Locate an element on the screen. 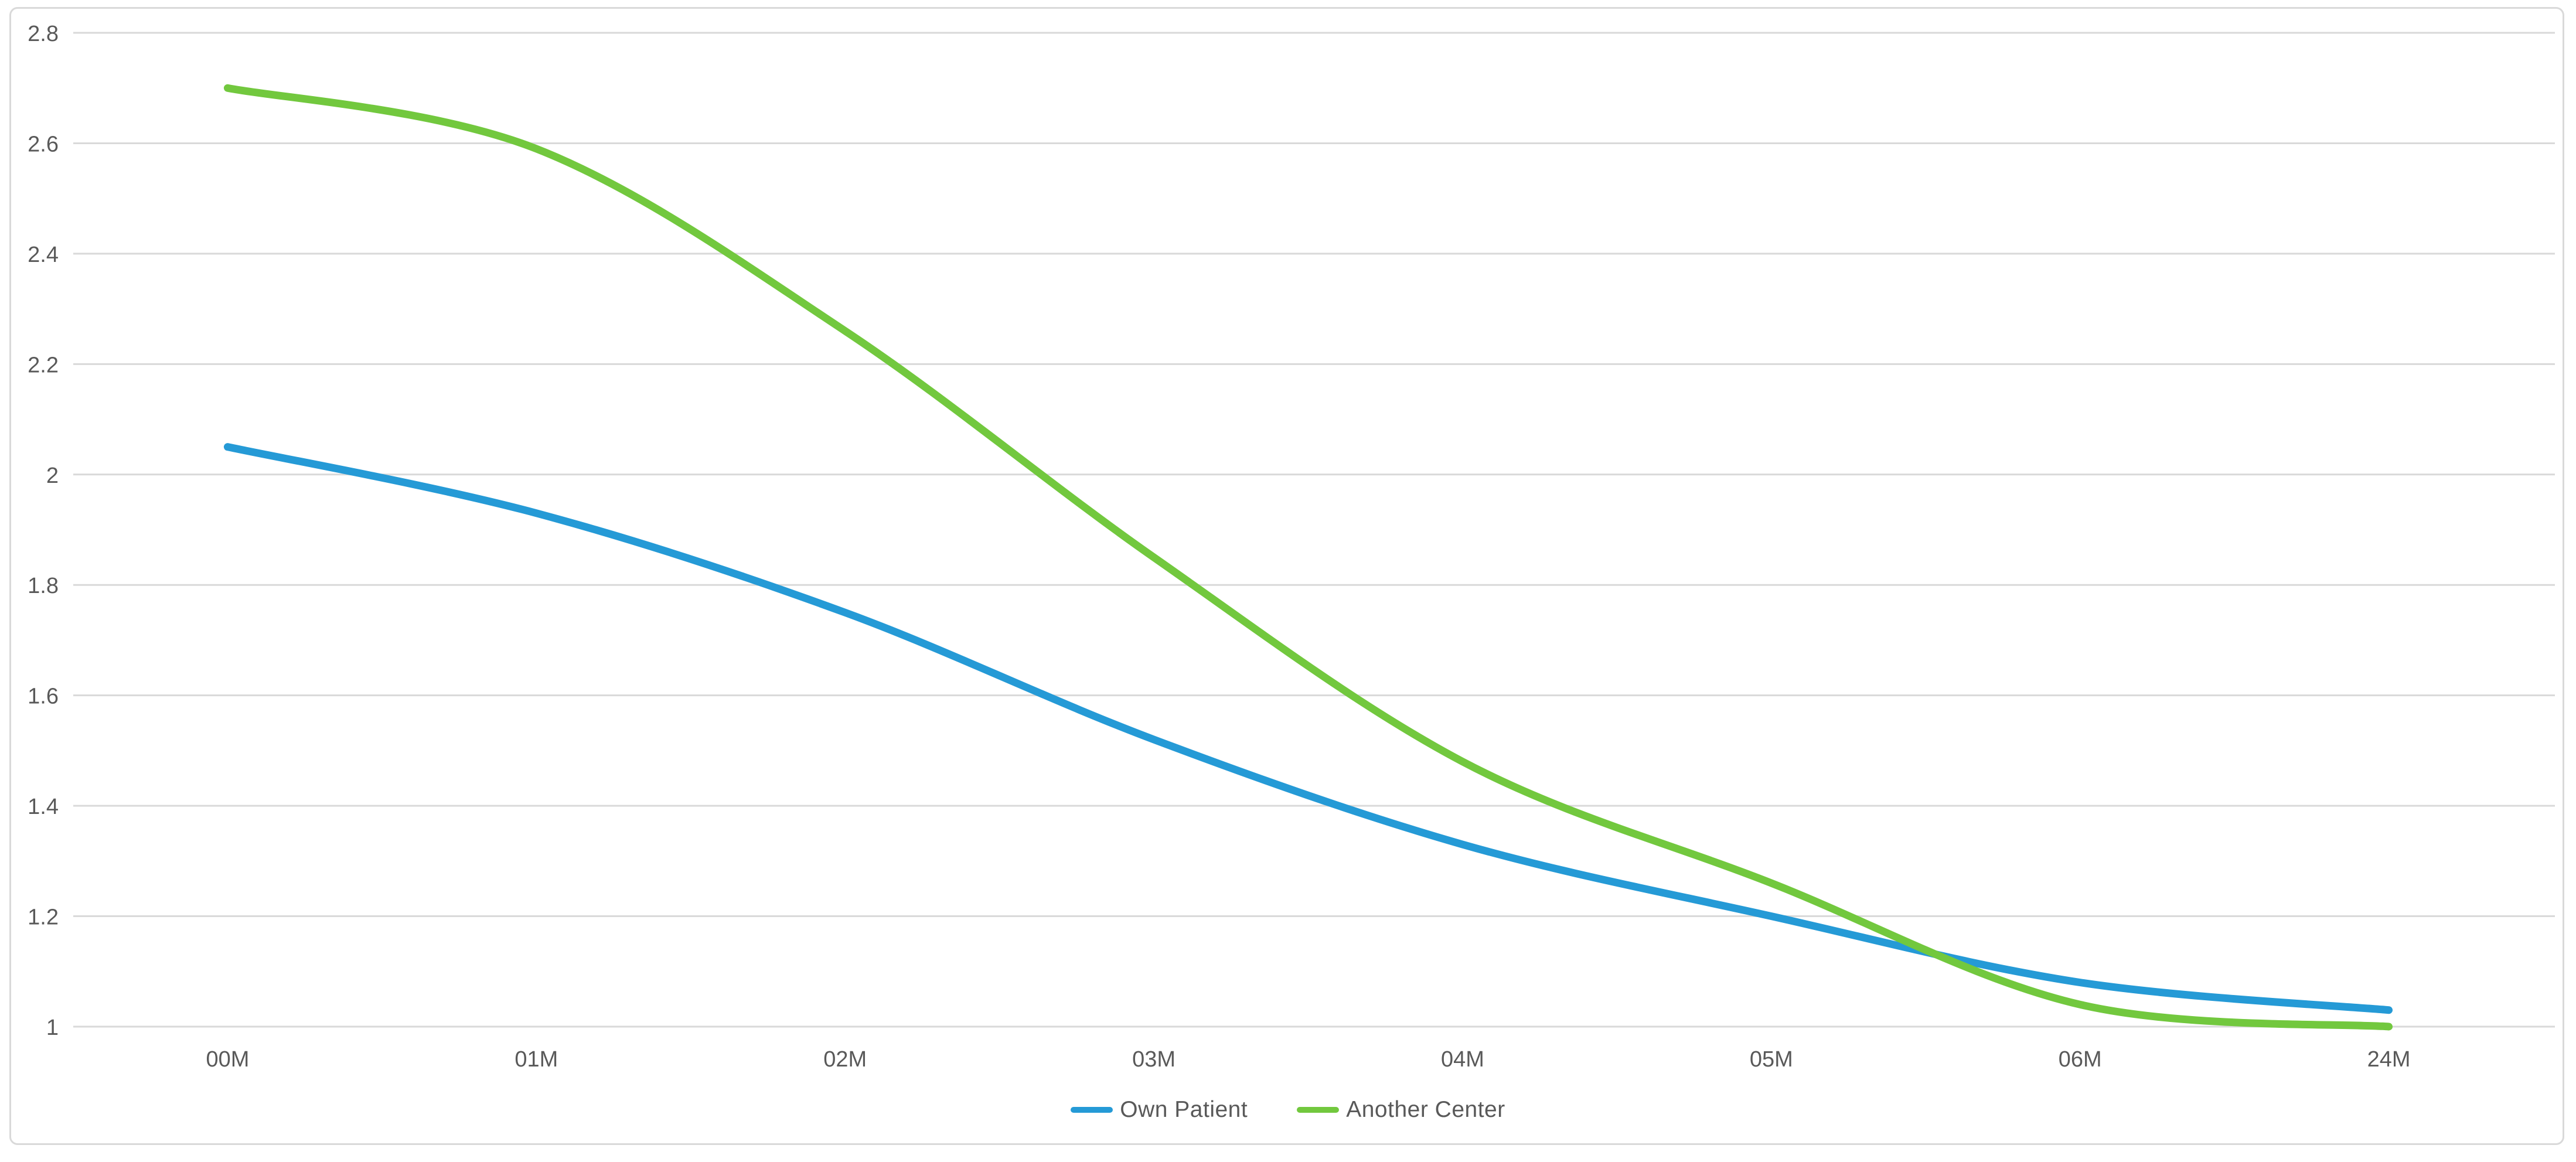  y-axis-tick-label: 2.4 is located at coordinates (43, 255).